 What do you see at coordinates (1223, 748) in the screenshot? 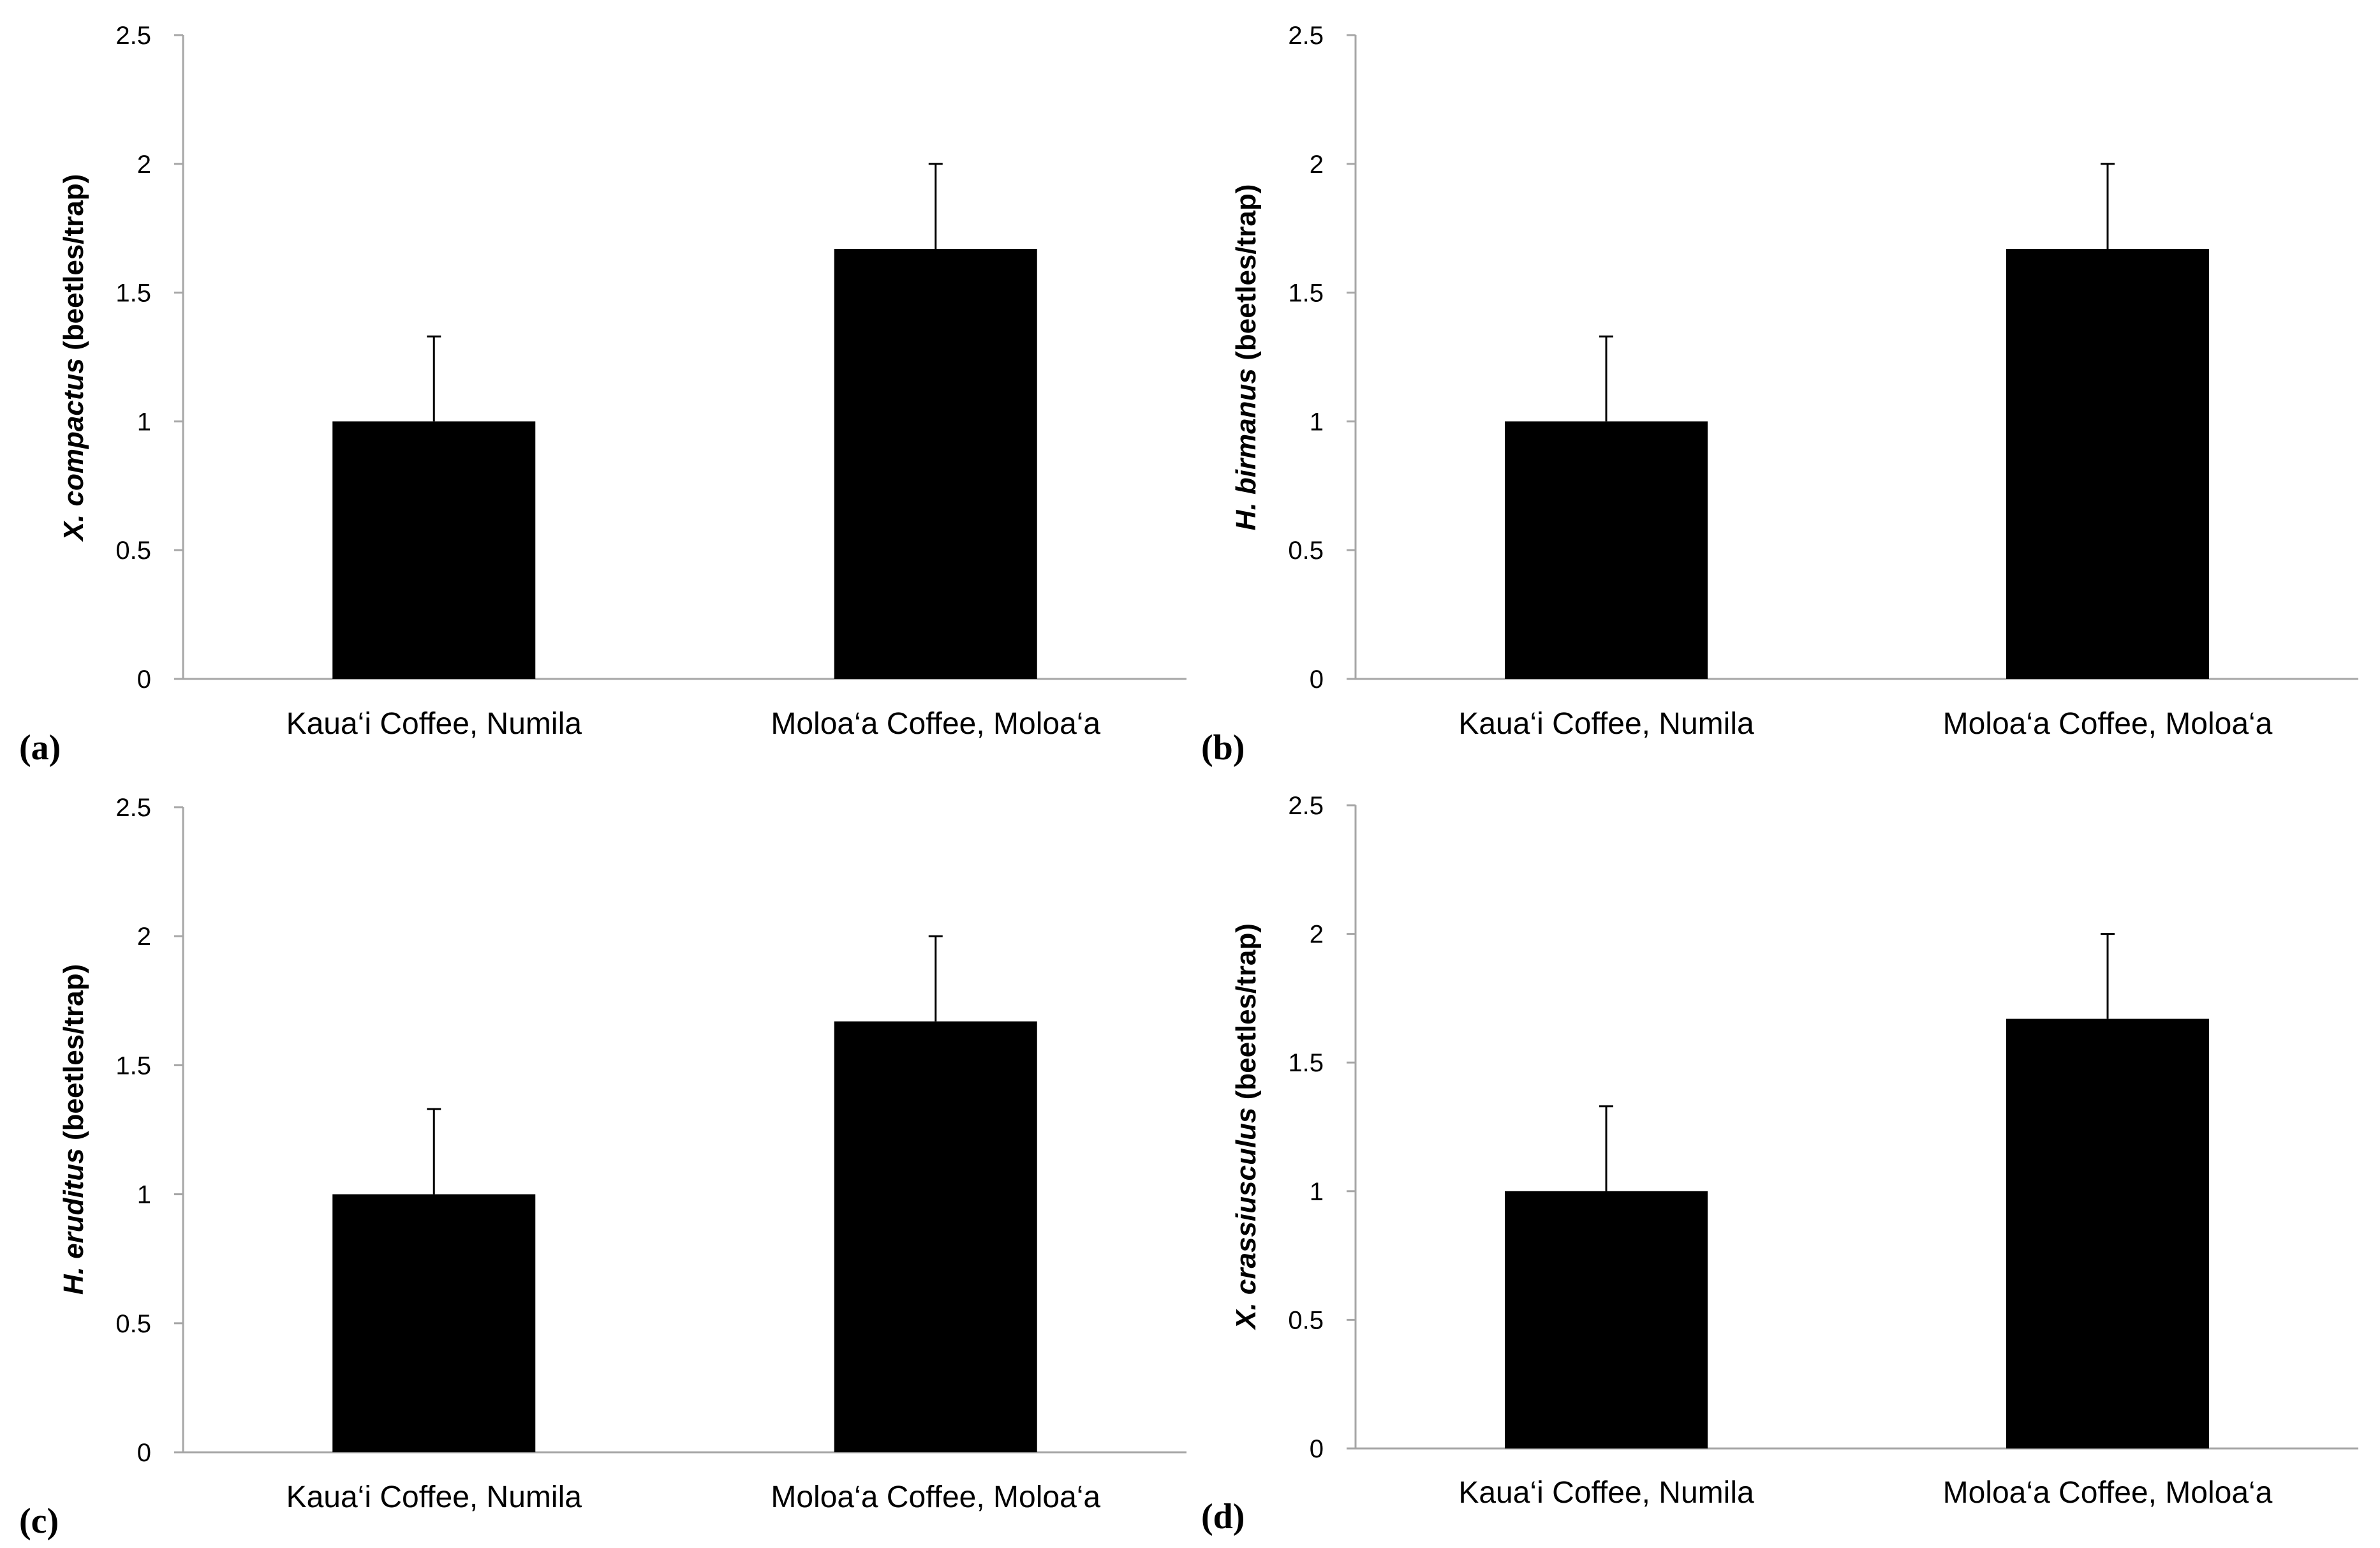
I see `panel-label: (b)` at bounding box center [1223, 748].